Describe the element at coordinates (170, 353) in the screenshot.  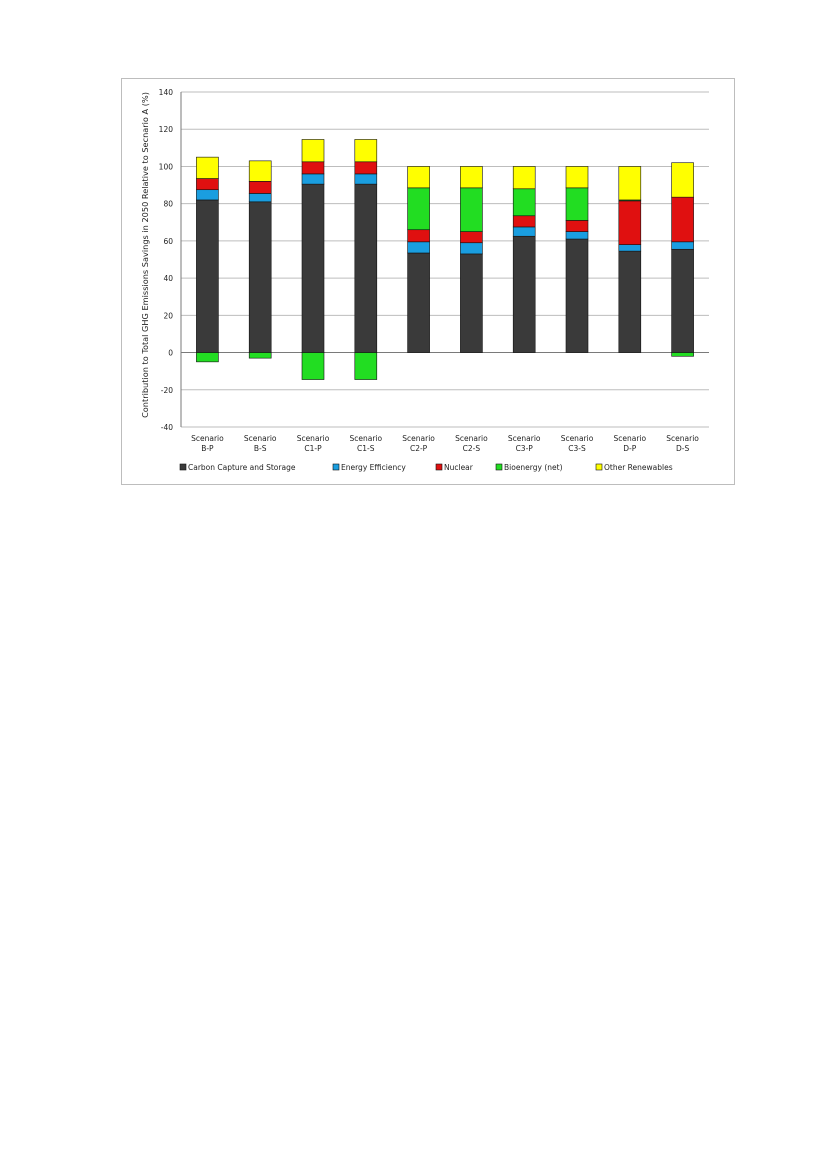
I see `y-tick-label: 0` at that location.